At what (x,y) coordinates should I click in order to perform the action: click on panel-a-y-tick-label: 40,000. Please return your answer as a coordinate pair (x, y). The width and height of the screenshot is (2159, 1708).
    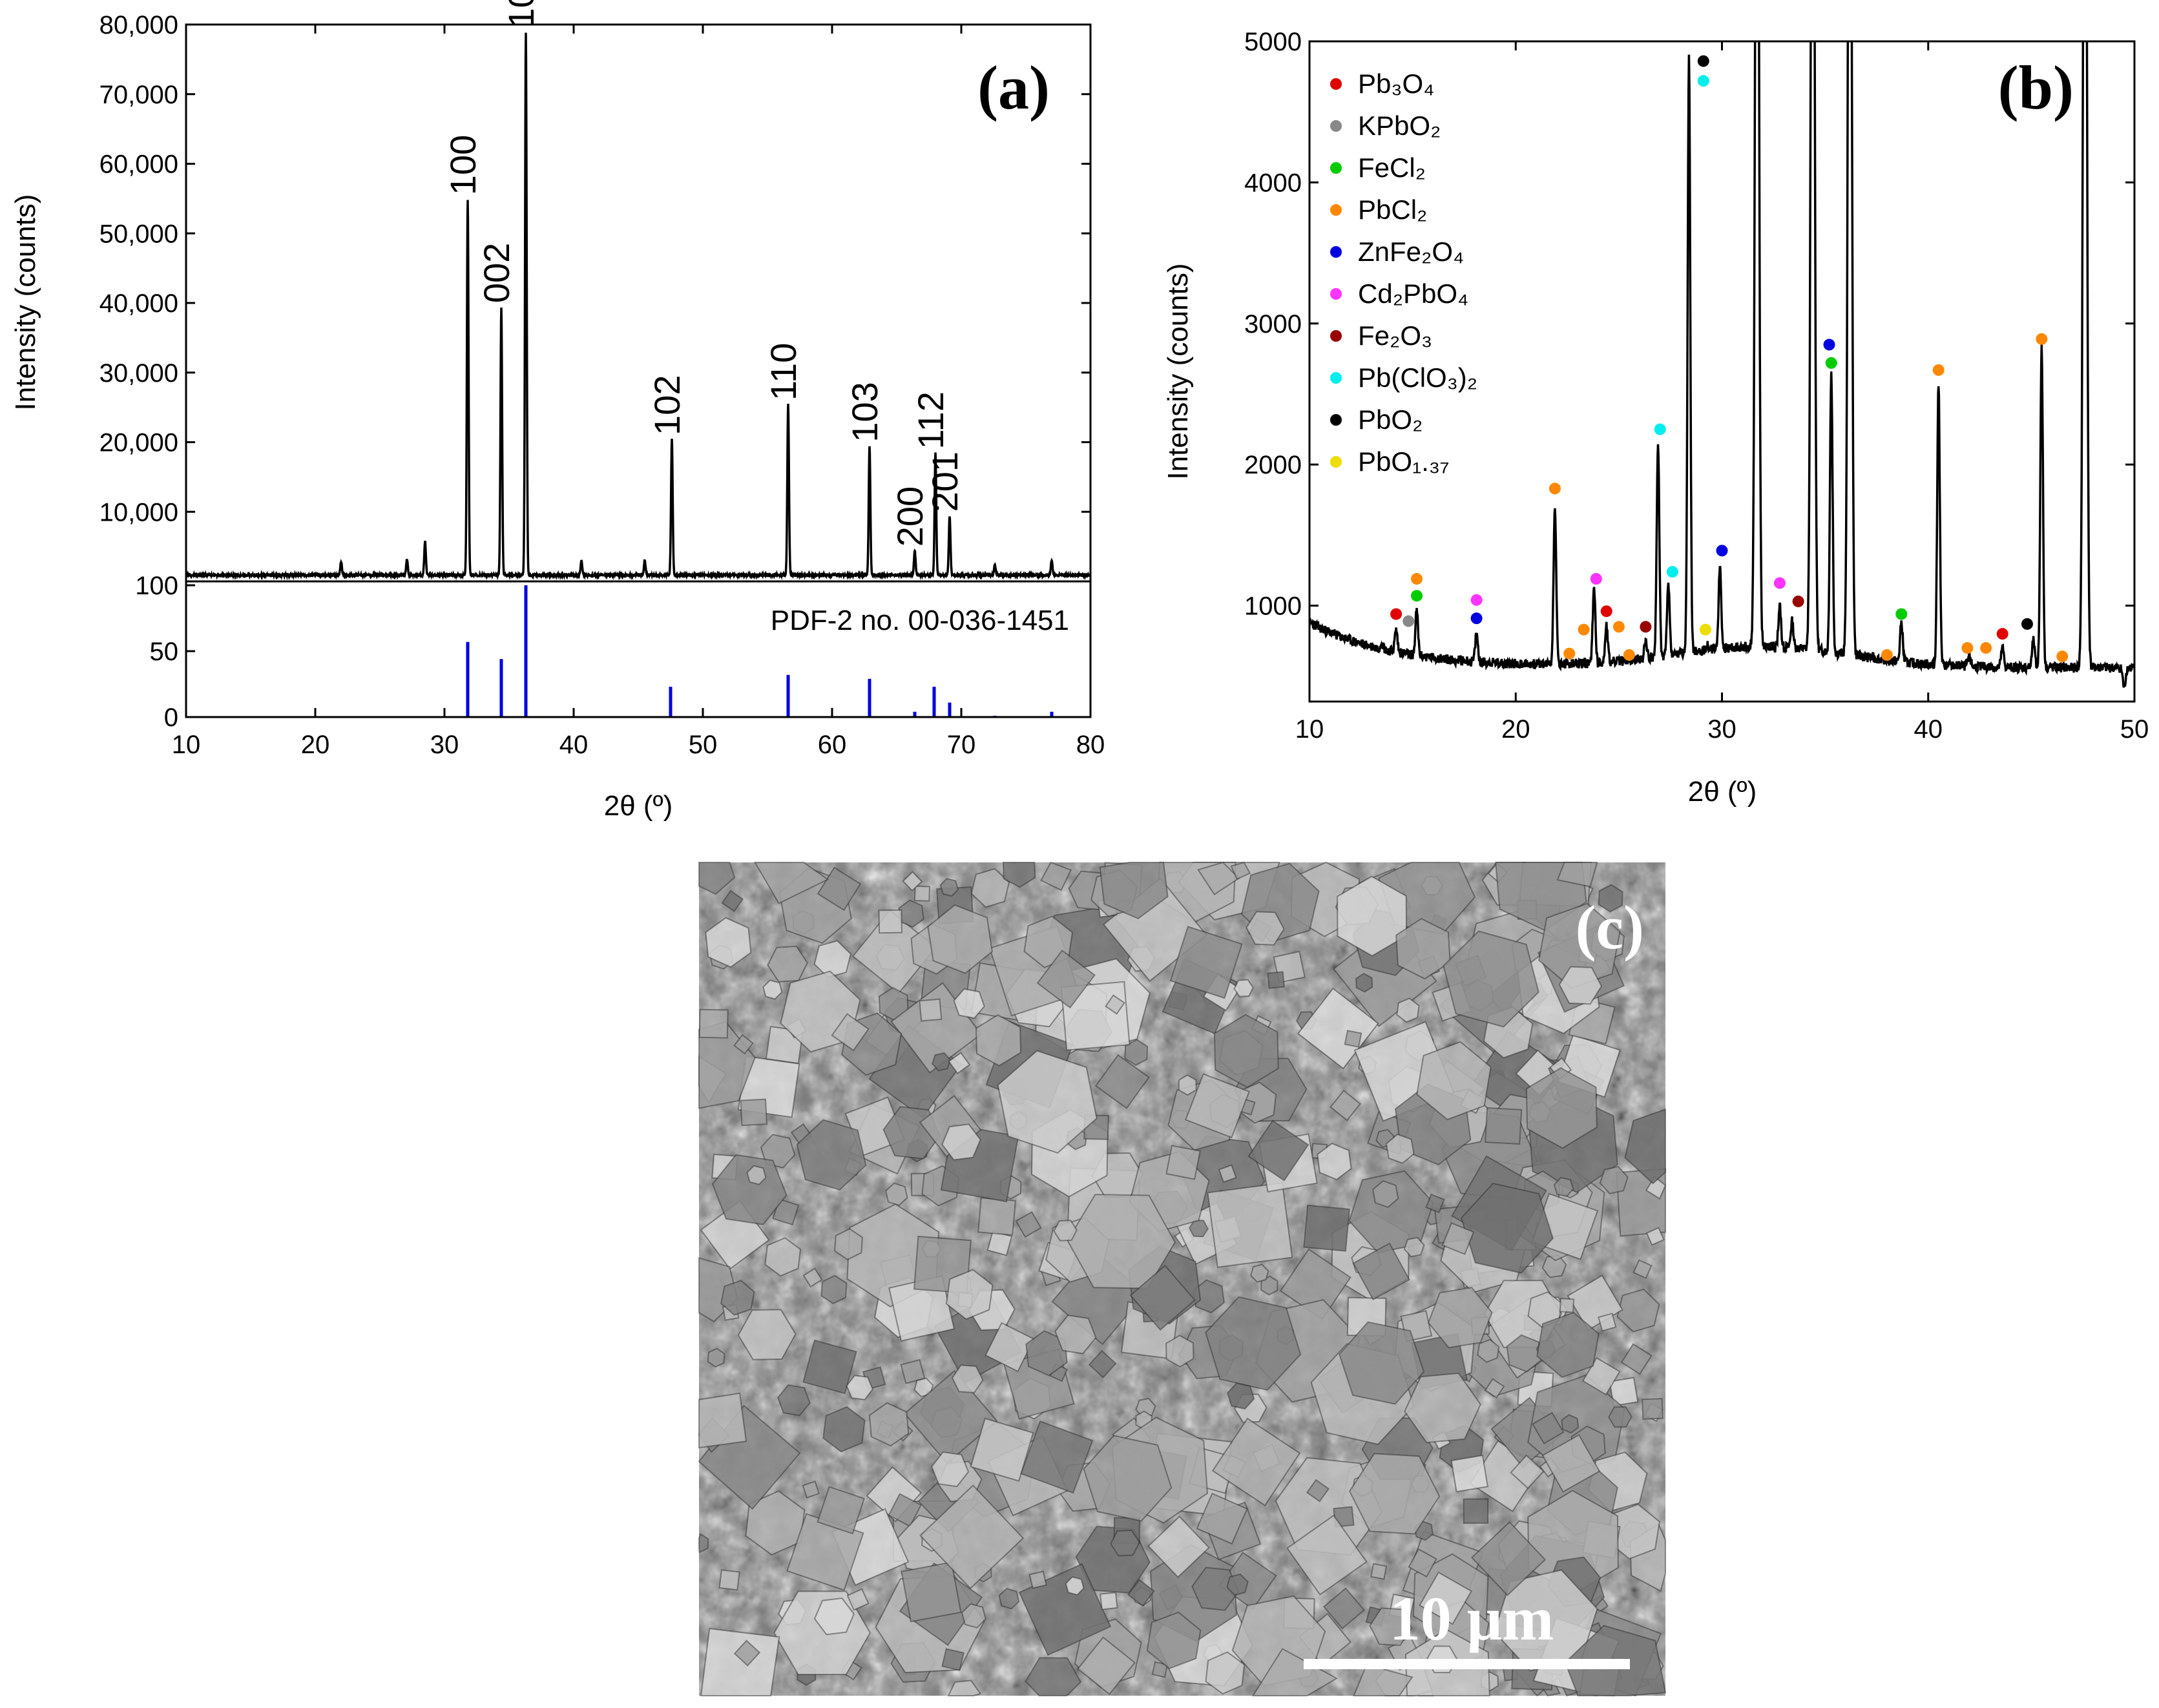
    Looking at the image, I should click on (139, 303).